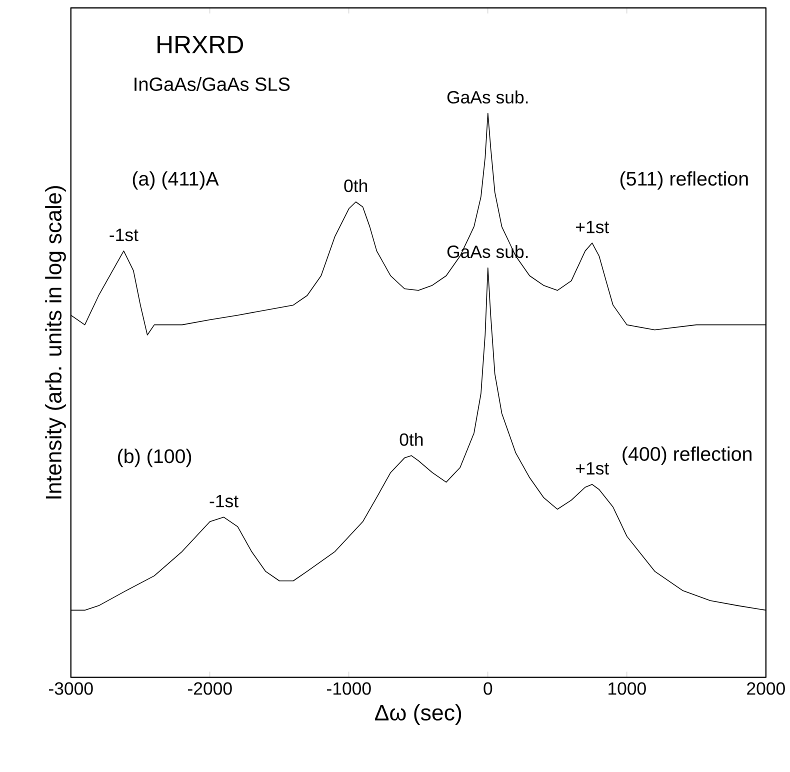 Image resolution: width=790 pixels, height=772 pixels. I want to click on annotation: (511) reflection, so click(684, 180).